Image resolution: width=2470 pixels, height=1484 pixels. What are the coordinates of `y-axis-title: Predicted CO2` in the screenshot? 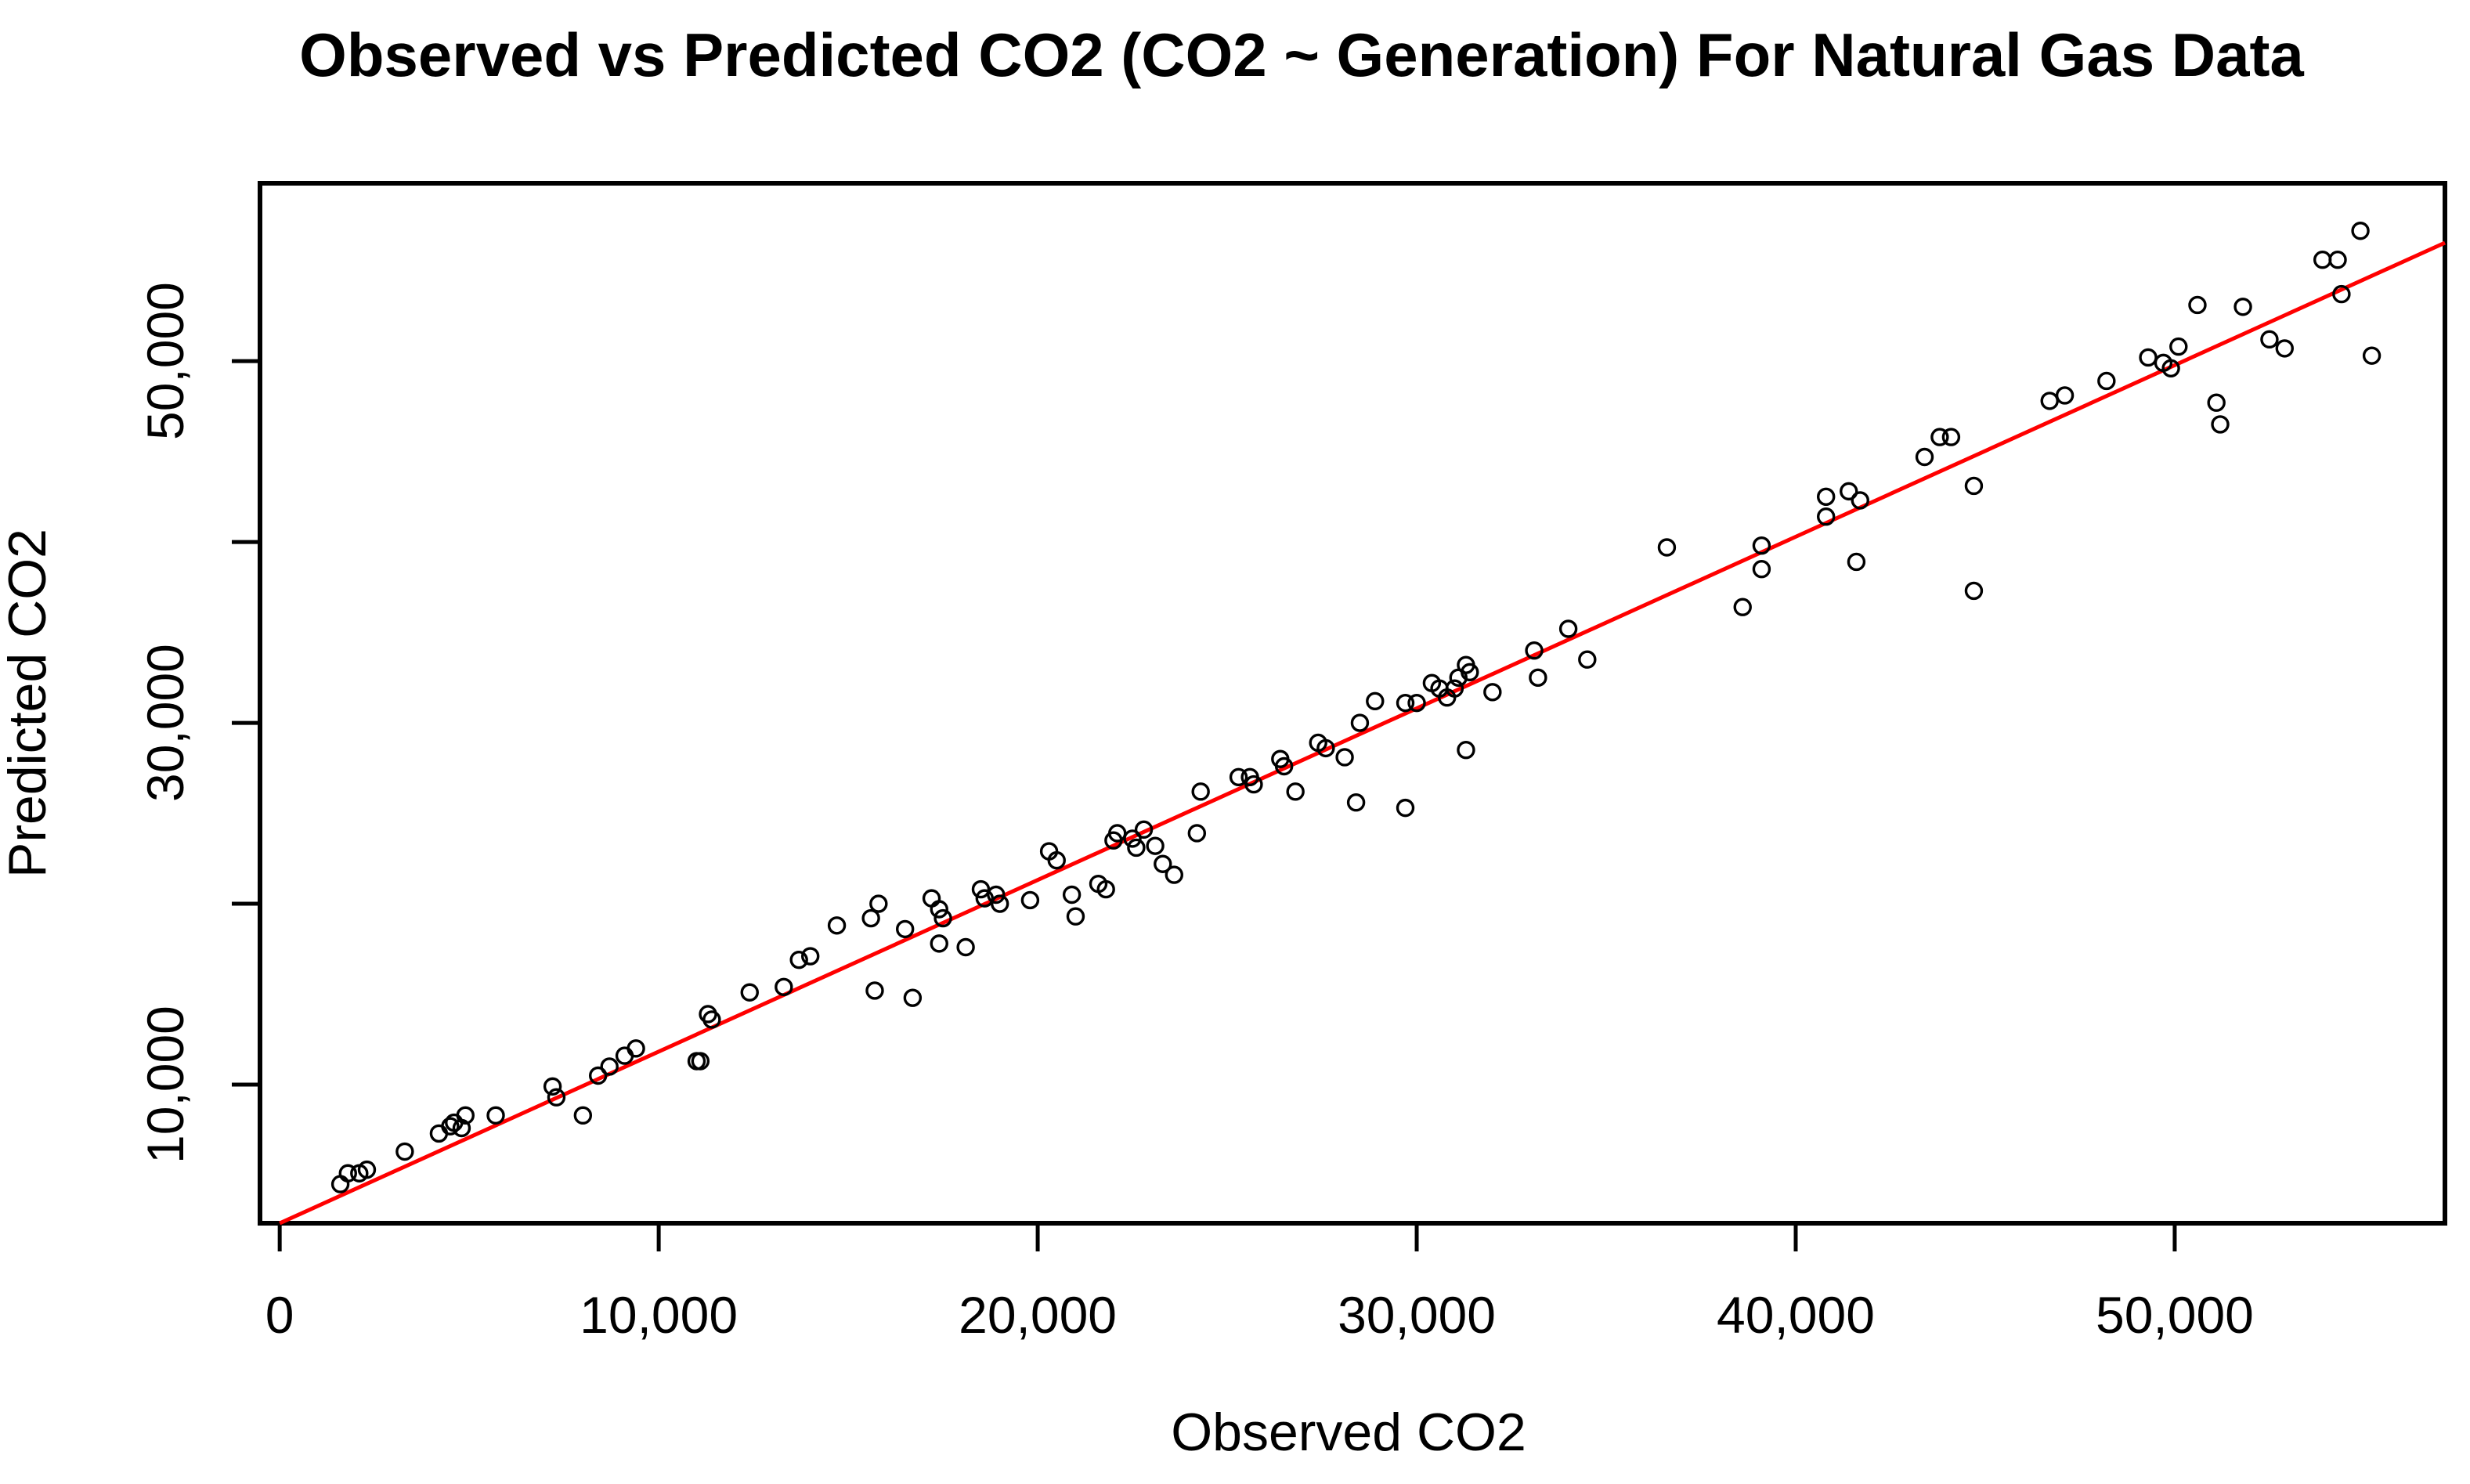 It's located at (28, 703).